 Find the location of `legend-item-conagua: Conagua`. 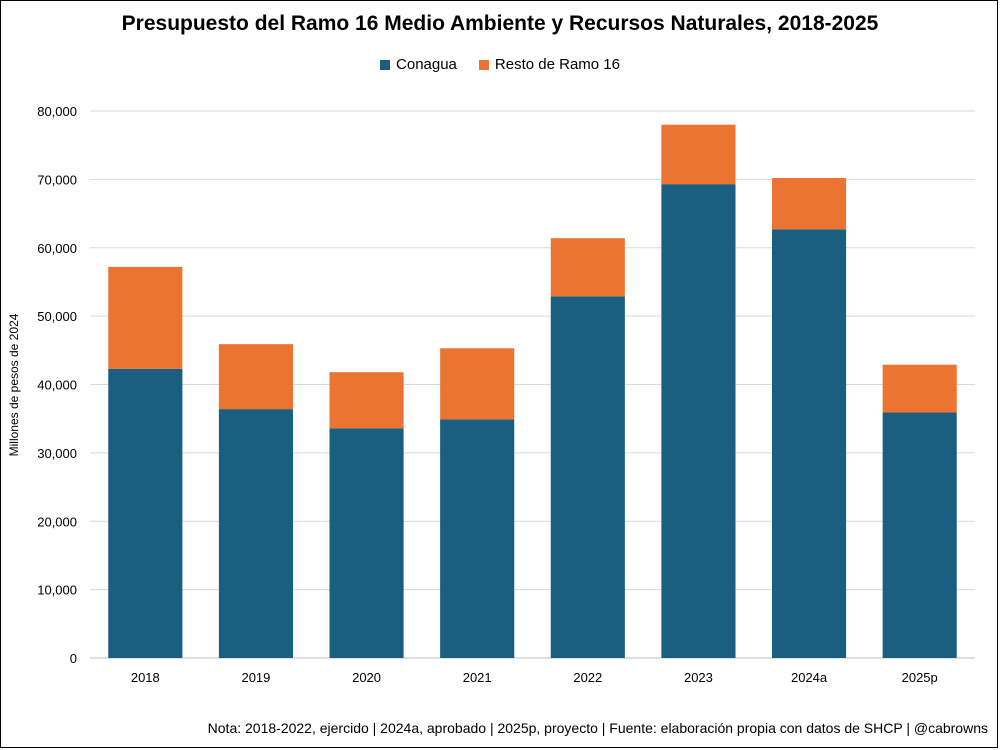

legend-item-conagua: Conagua is located at coordinates (418, 64).